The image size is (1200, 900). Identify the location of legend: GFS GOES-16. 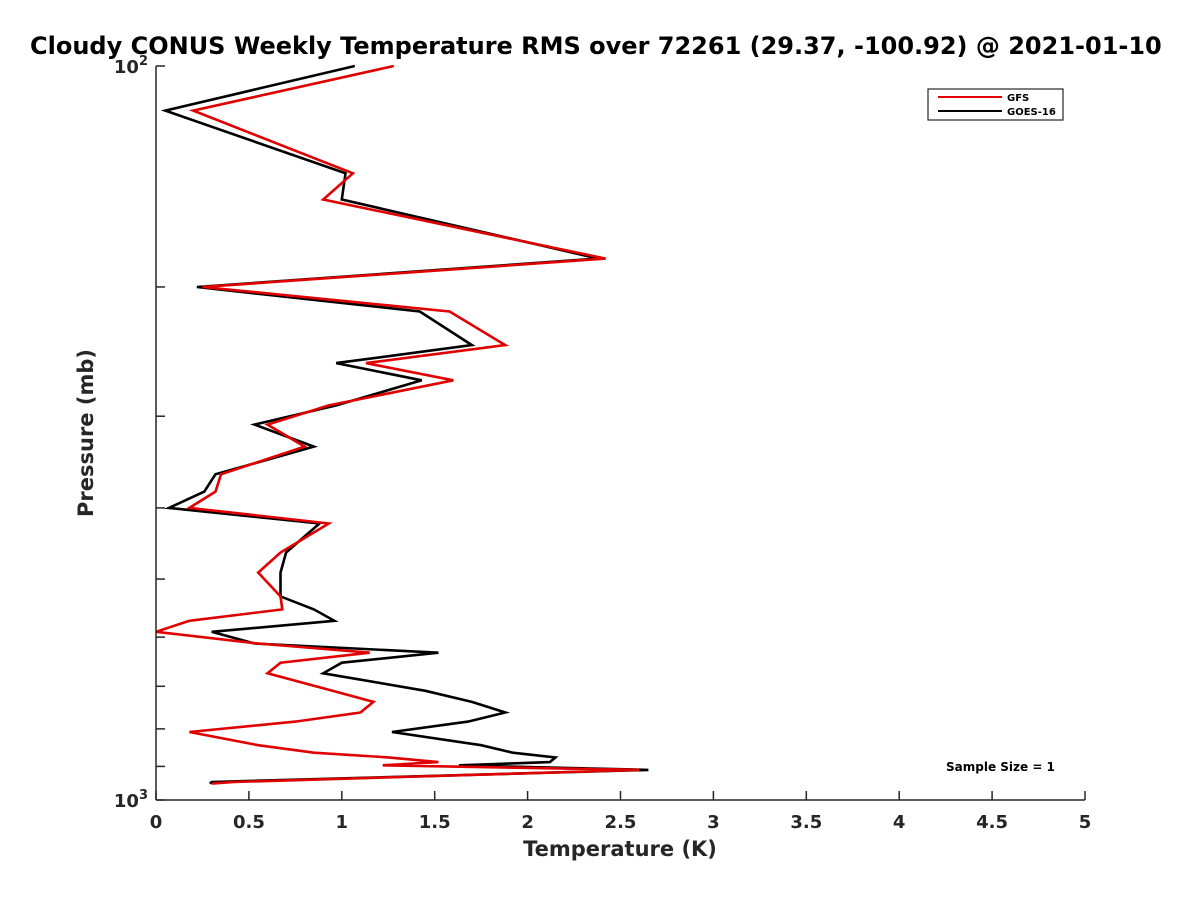
(995, 104).